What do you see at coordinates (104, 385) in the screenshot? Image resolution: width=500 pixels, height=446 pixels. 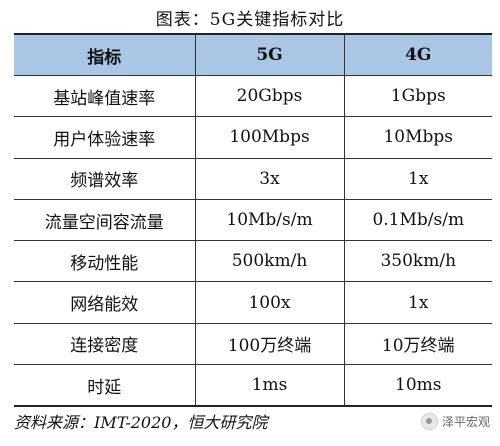 I see `row-label: 时延` at bounding box center [104, 385].